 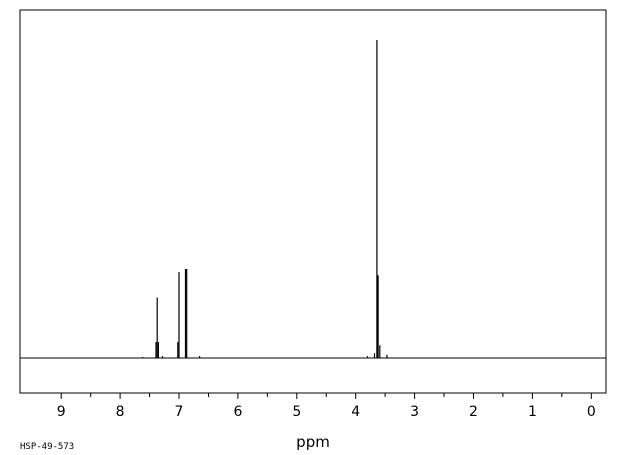 What do you see at coordinates (237, 412) in the screenshot?
I see `x-tick-label-6: 6` at bounding box center [237, 412].